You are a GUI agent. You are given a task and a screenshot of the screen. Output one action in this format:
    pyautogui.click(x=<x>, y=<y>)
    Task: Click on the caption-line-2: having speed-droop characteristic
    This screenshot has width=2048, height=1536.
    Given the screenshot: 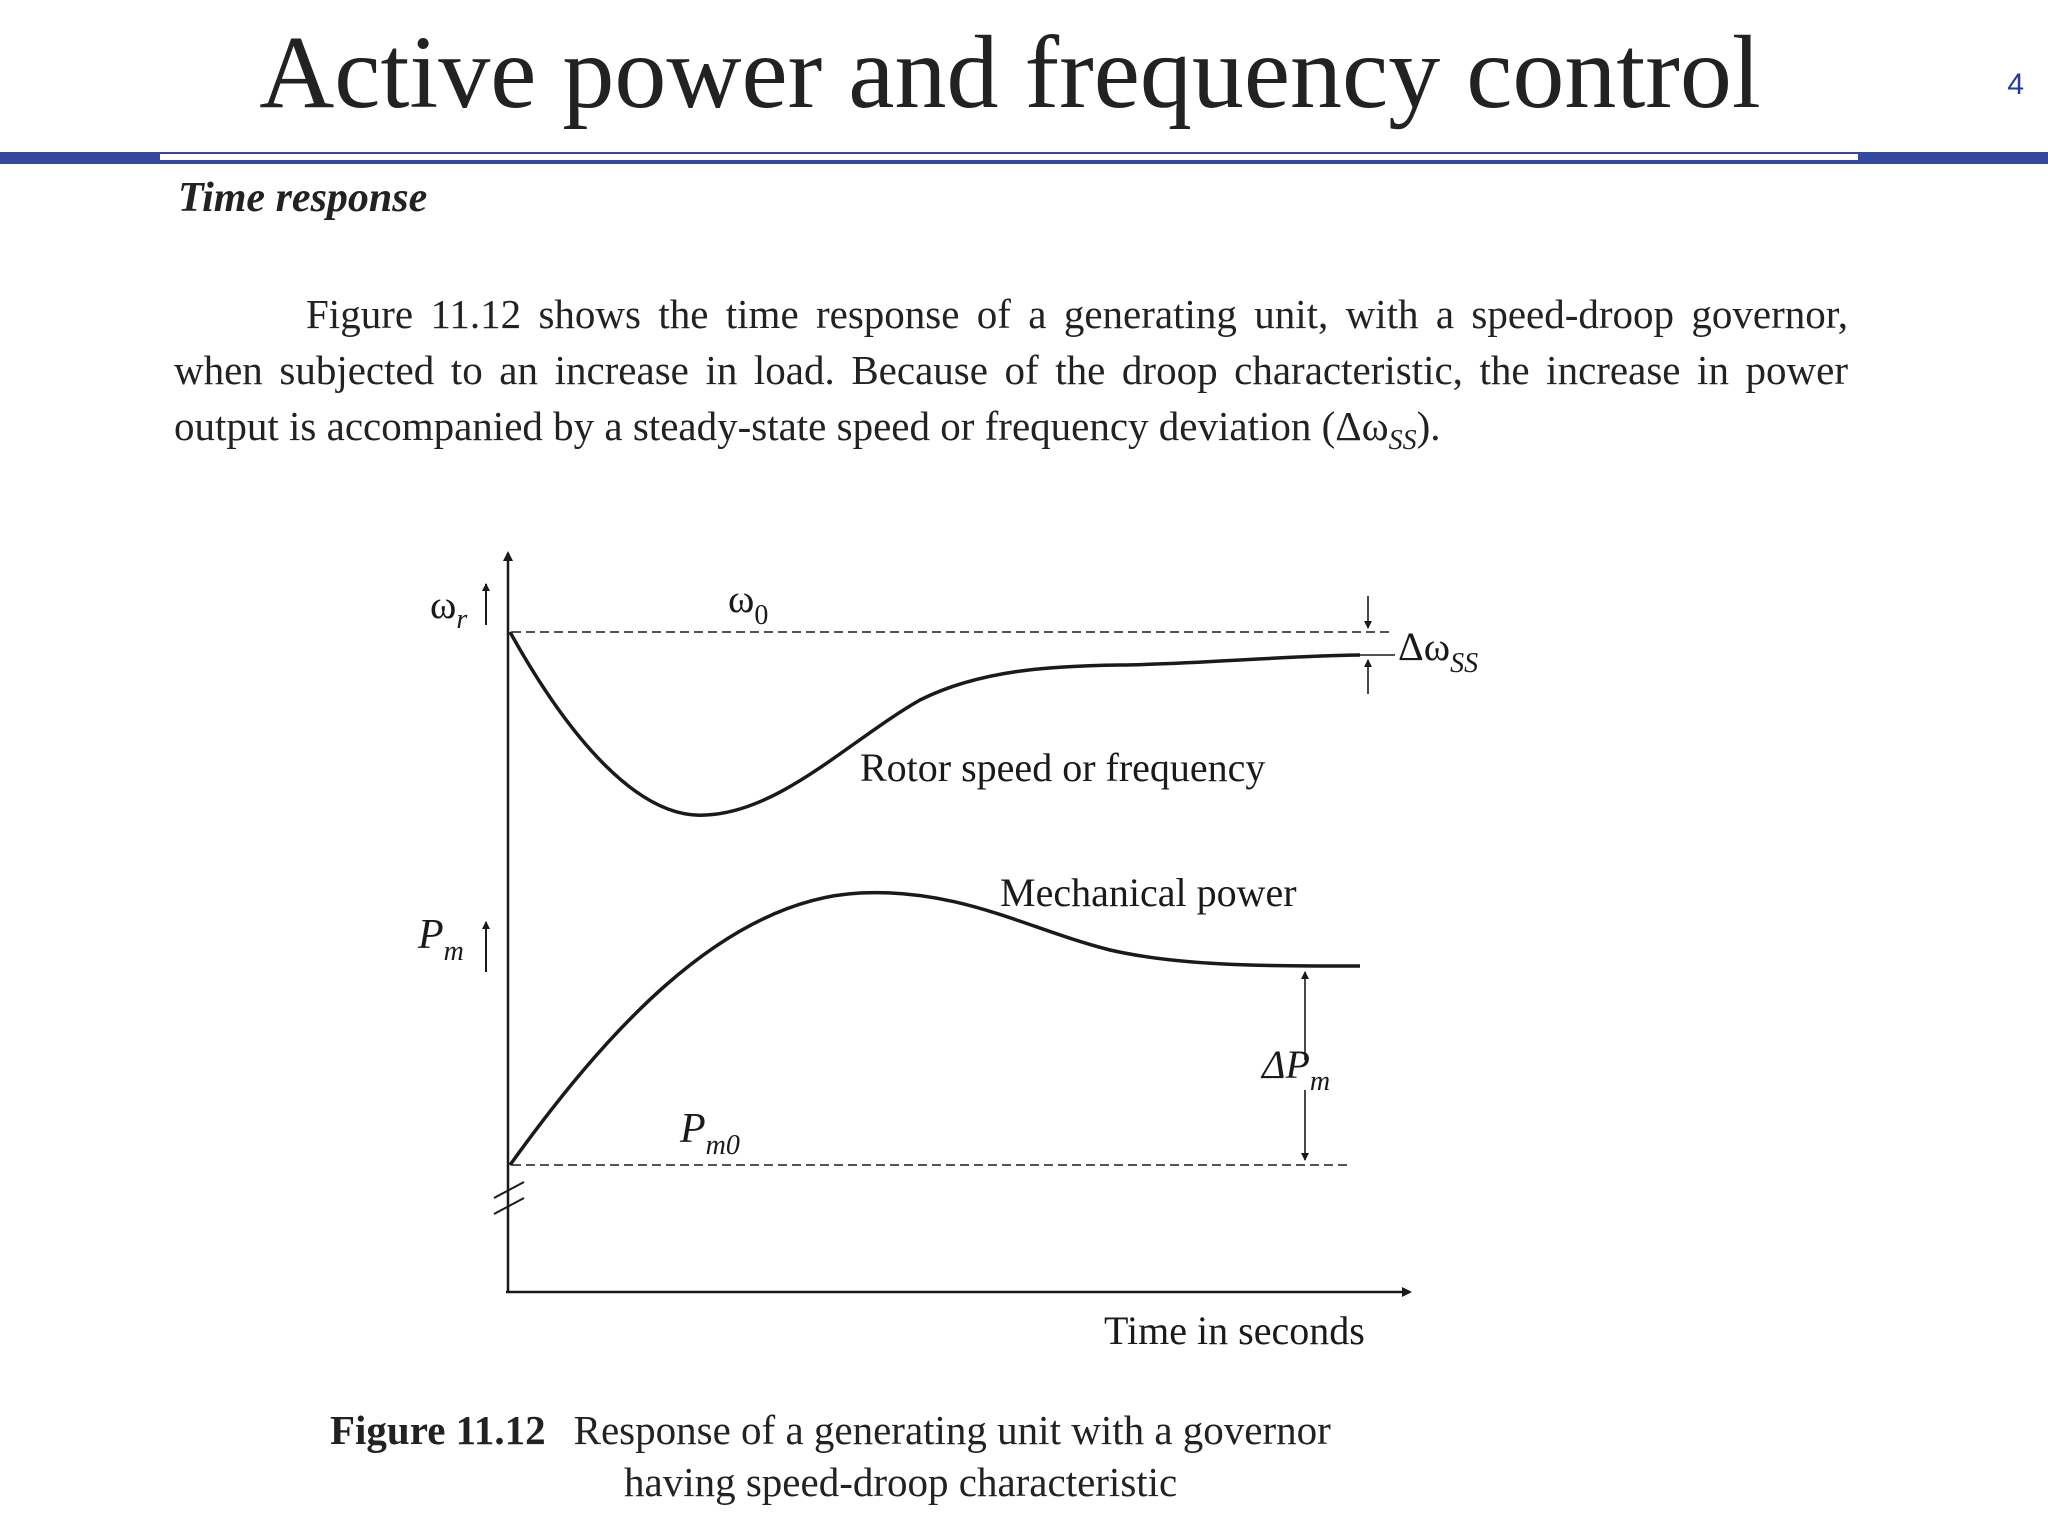 What is the action you would take?
    pyautogui.click(x=901, y=1482)
    